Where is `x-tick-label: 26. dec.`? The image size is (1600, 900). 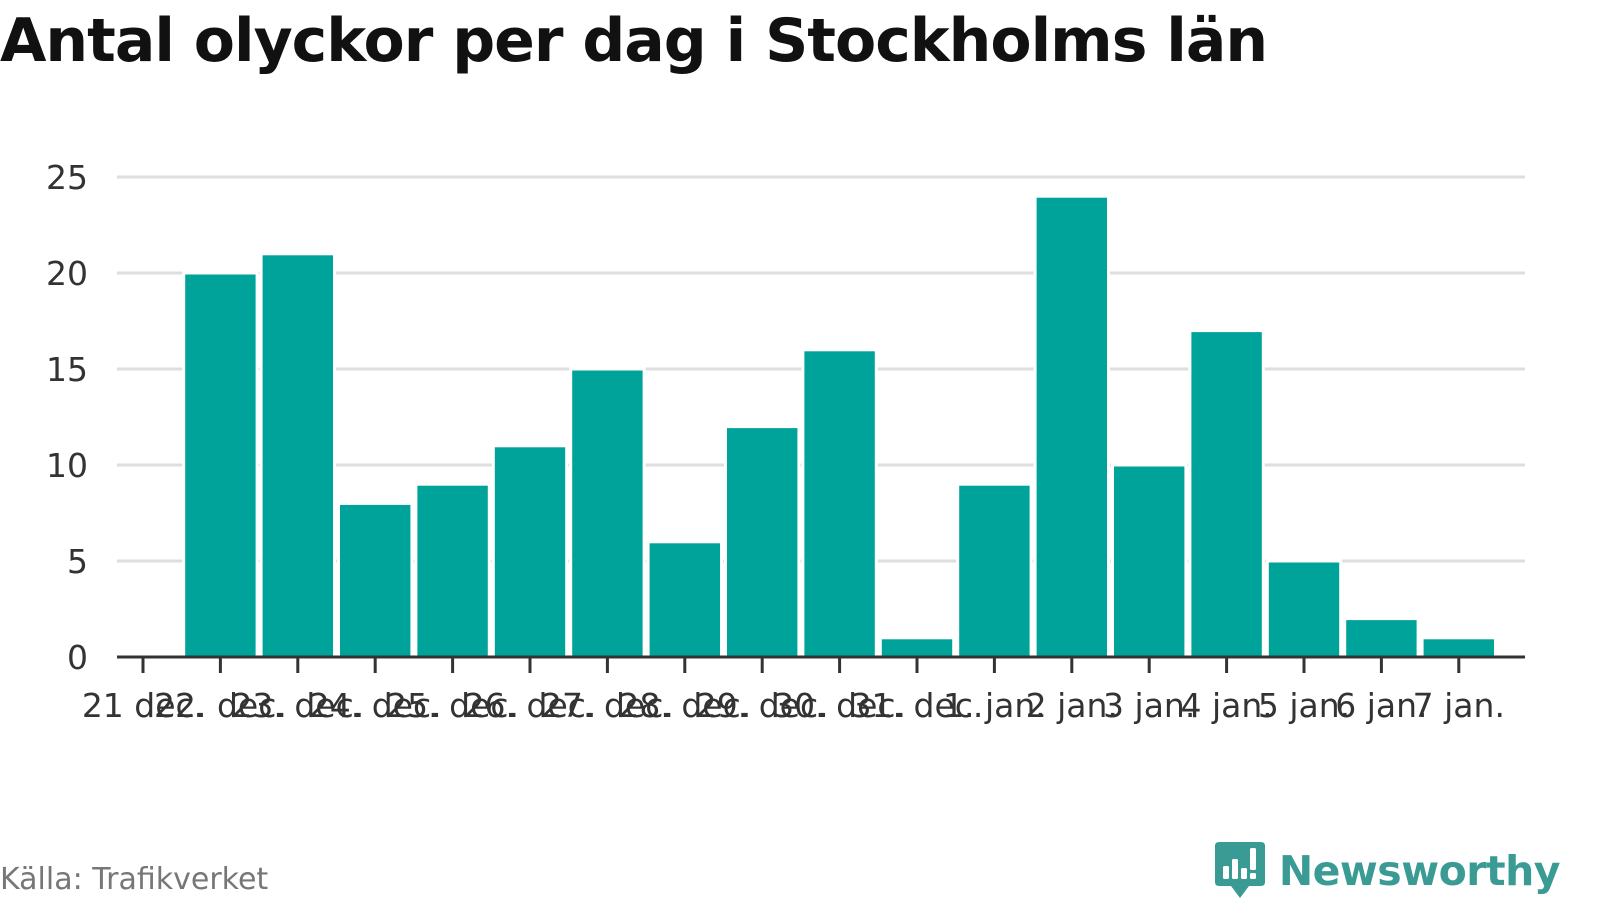
x-tick-label: 26. dec. is located at coordinates (530, 705).